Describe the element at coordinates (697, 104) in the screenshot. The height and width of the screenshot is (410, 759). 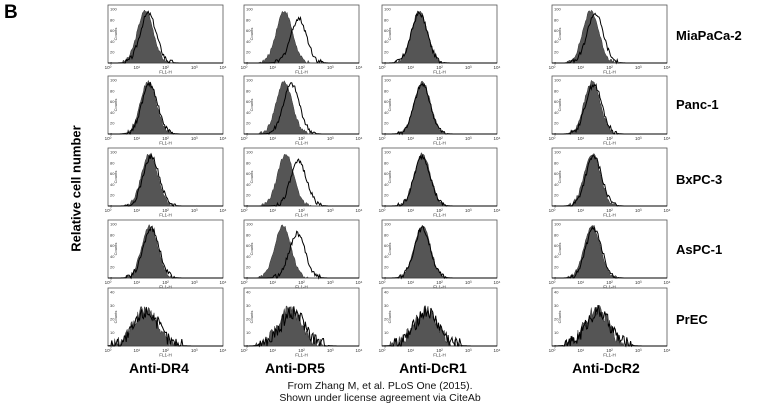
I see `row-label-panc1: Panc-1` at that location.